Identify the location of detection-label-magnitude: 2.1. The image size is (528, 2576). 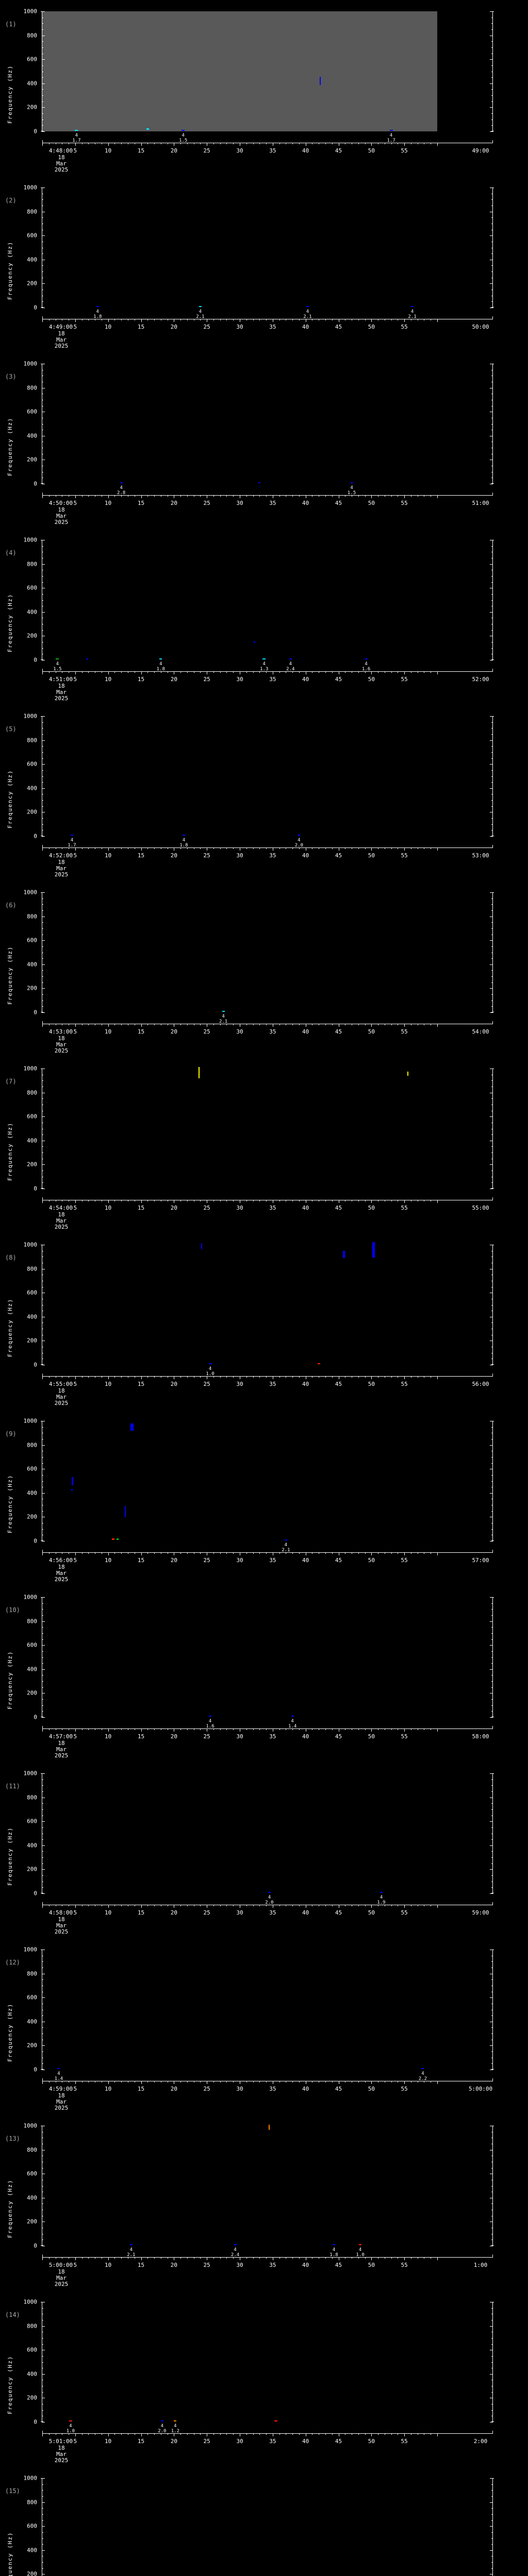
(286, 1550).